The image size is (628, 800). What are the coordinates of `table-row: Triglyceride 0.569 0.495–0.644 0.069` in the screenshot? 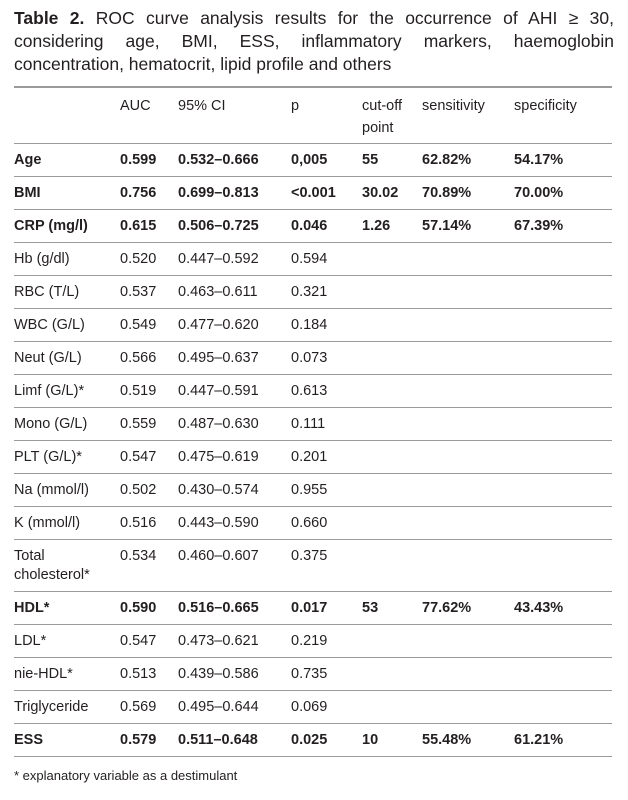 It's located at (313, 707).